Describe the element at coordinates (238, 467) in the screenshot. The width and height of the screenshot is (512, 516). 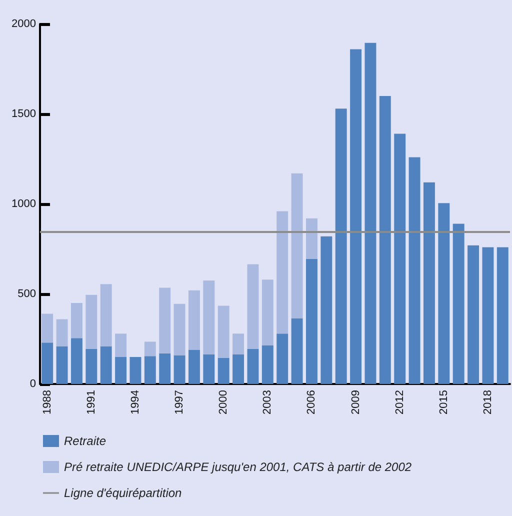
I see `legend-label: Pré retraite UNEDIC/ARPE jusqu'en 2001, CATS à partir de 2002` at that location.